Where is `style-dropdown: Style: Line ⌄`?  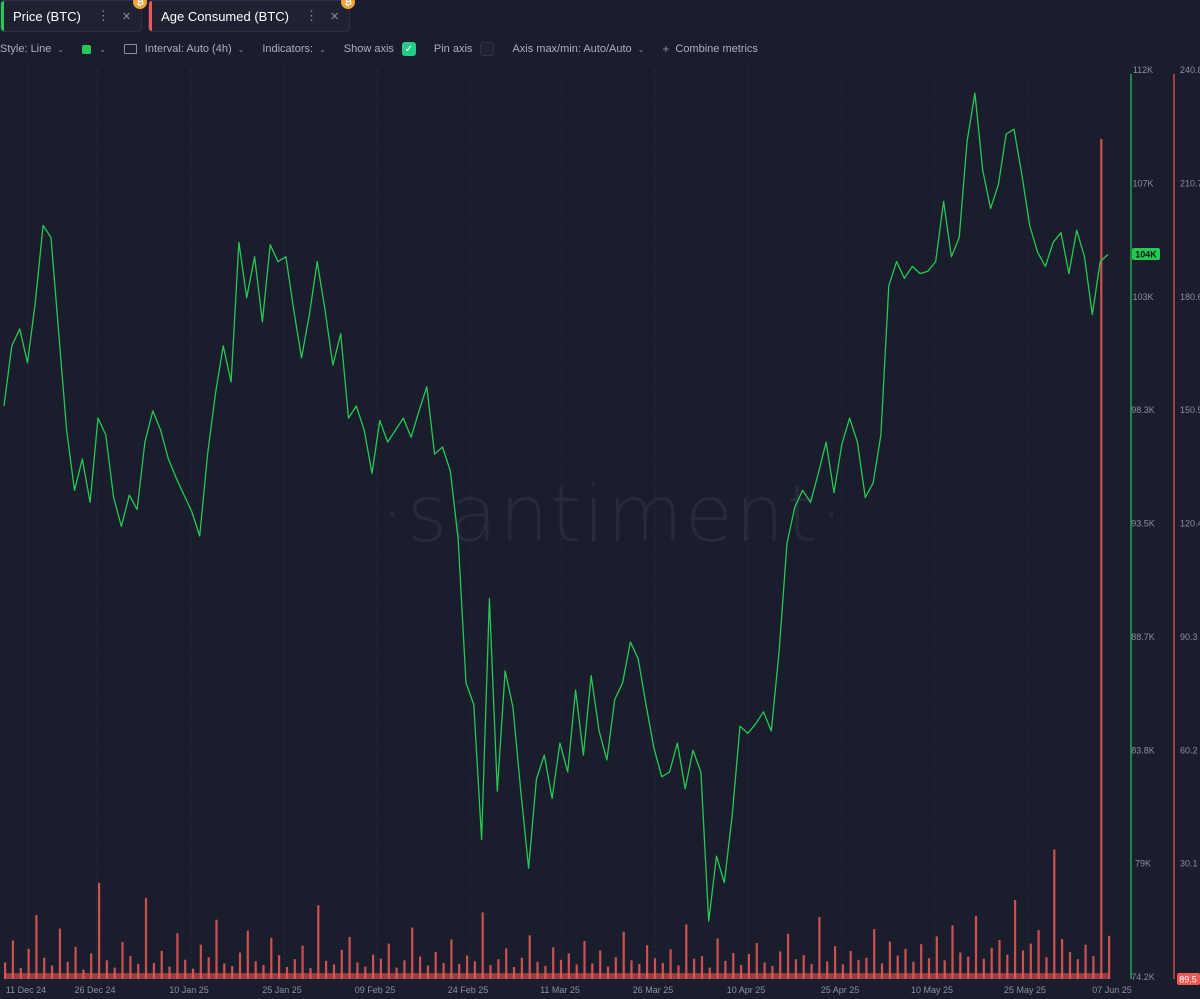 style-dropdown: Style: Line ⌄ is located at coordinates (32, 49).